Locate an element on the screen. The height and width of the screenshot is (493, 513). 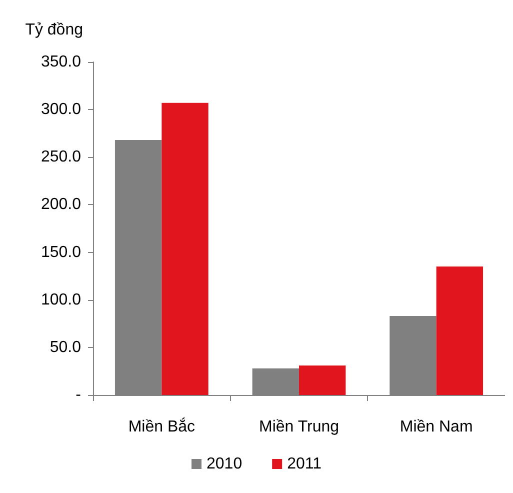
legend-label: 2010 is located at coordinates (224, 464).